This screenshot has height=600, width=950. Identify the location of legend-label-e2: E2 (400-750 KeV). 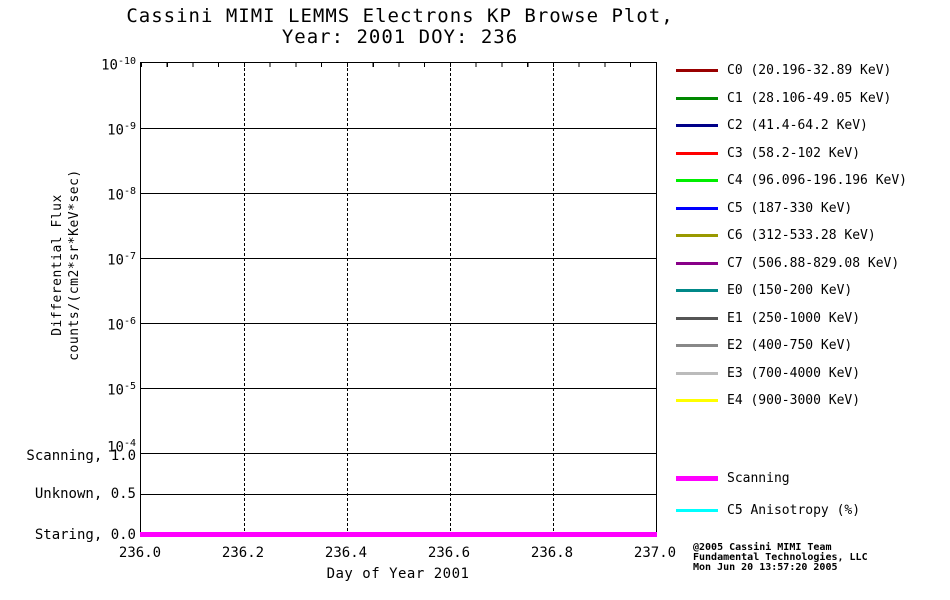
(790, 345).